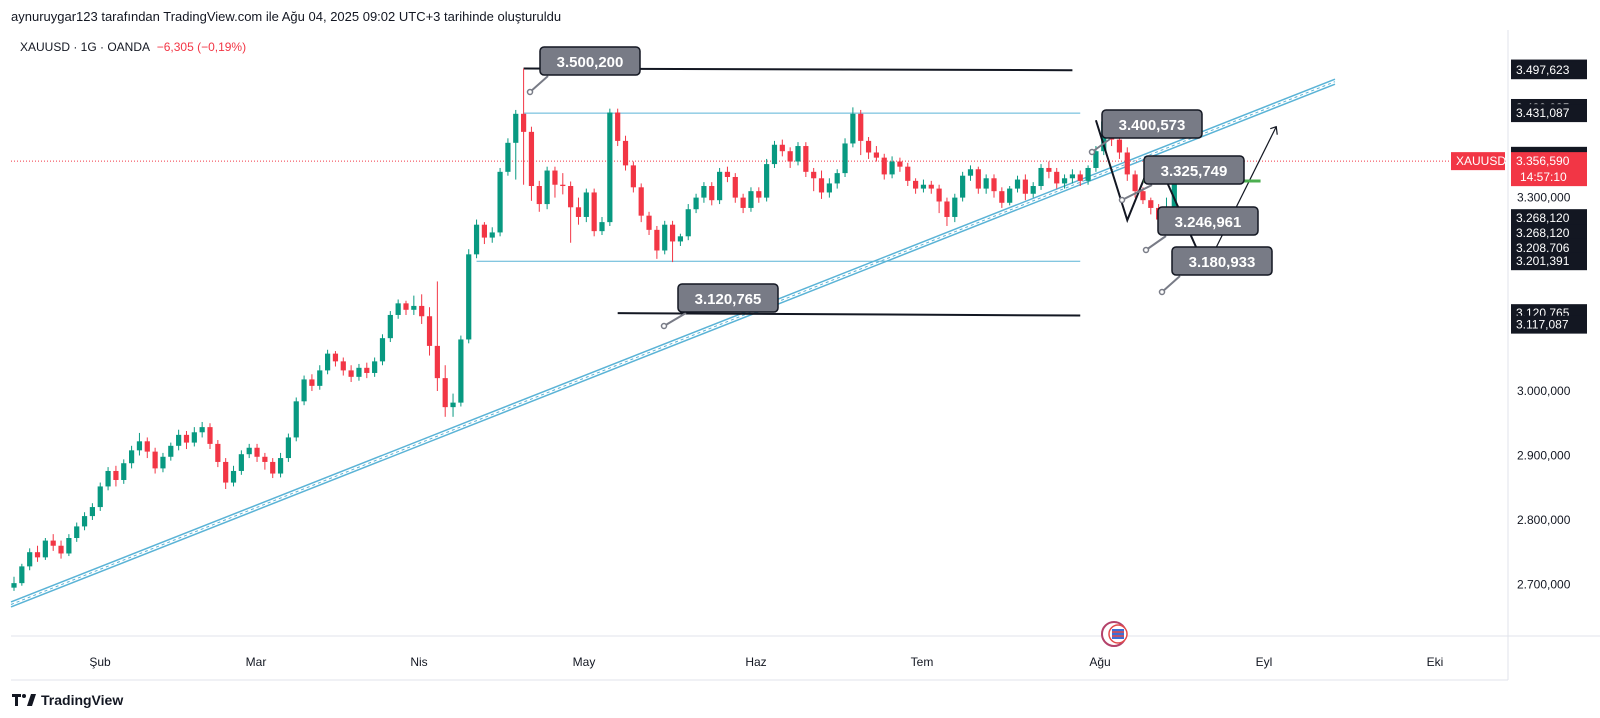 The height and width of the screenshot is (718, 1600). I want to click on month-label: Mar, so click(256, 662).